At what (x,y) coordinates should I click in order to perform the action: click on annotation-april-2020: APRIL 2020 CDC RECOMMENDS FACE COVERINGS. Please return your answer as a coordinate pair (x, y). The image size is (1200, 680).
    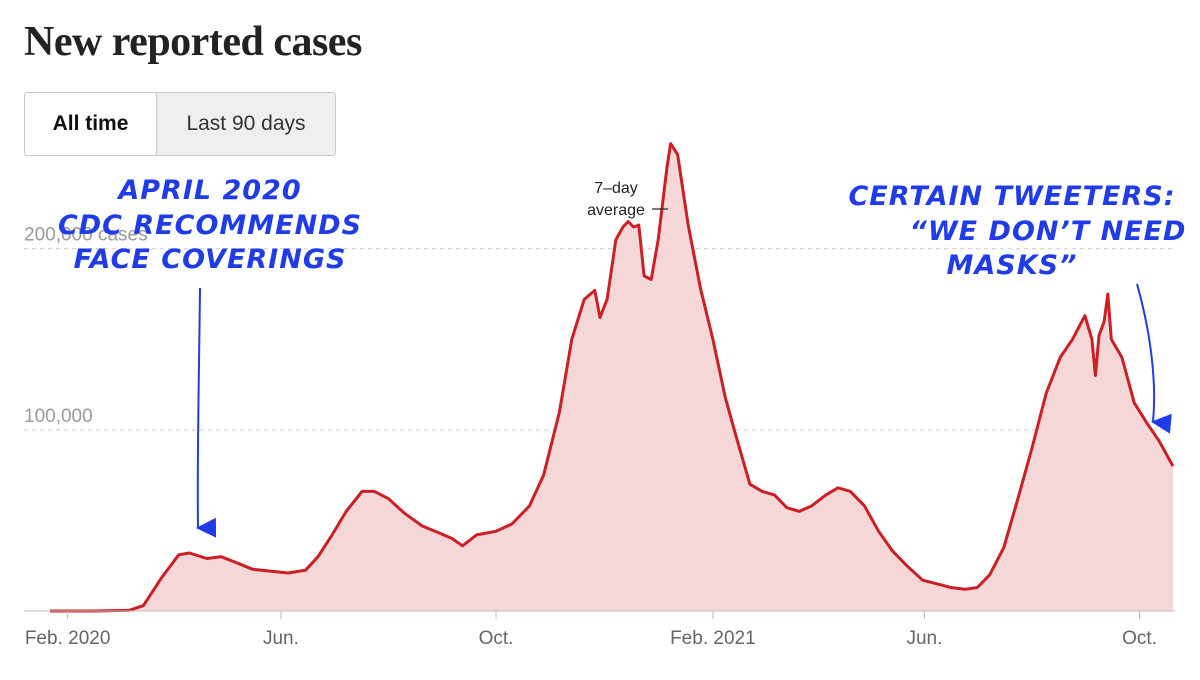
    Looking at the image, I should click on (210, 356).